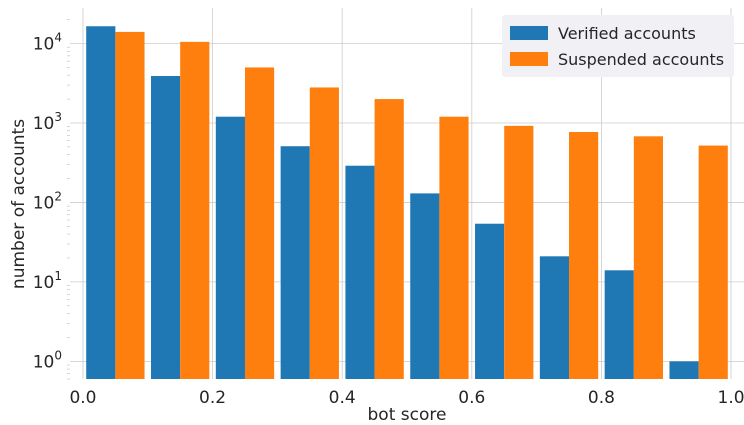  What do you see at coordinates (47, 360) in the screenshot?
I see `y-tick-label: 10⁰` at bounding box center [47, 360].